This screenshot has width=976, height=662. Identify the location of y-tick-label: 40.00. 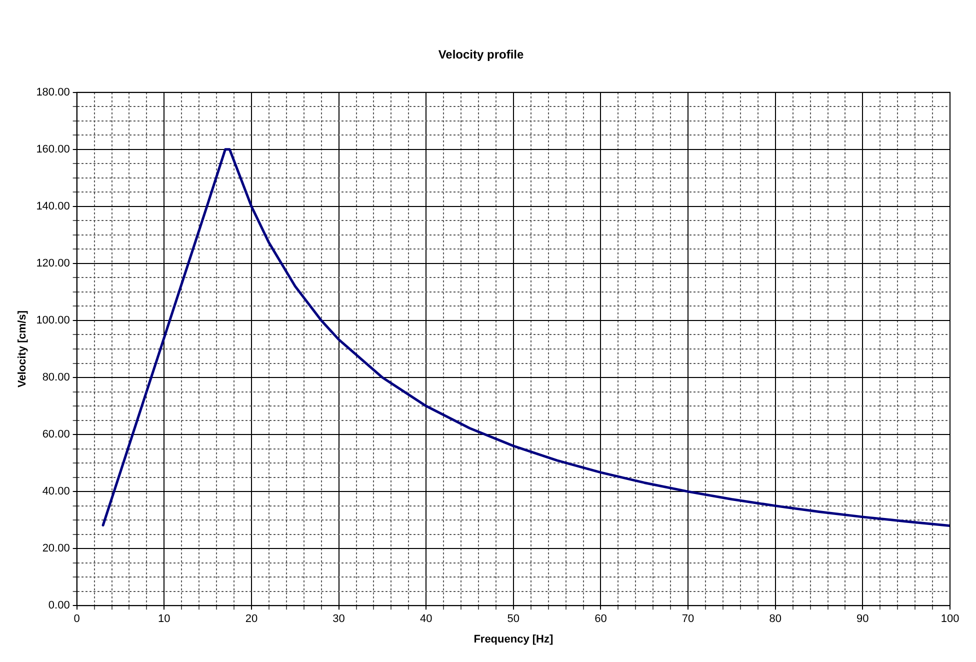
(56, 492).